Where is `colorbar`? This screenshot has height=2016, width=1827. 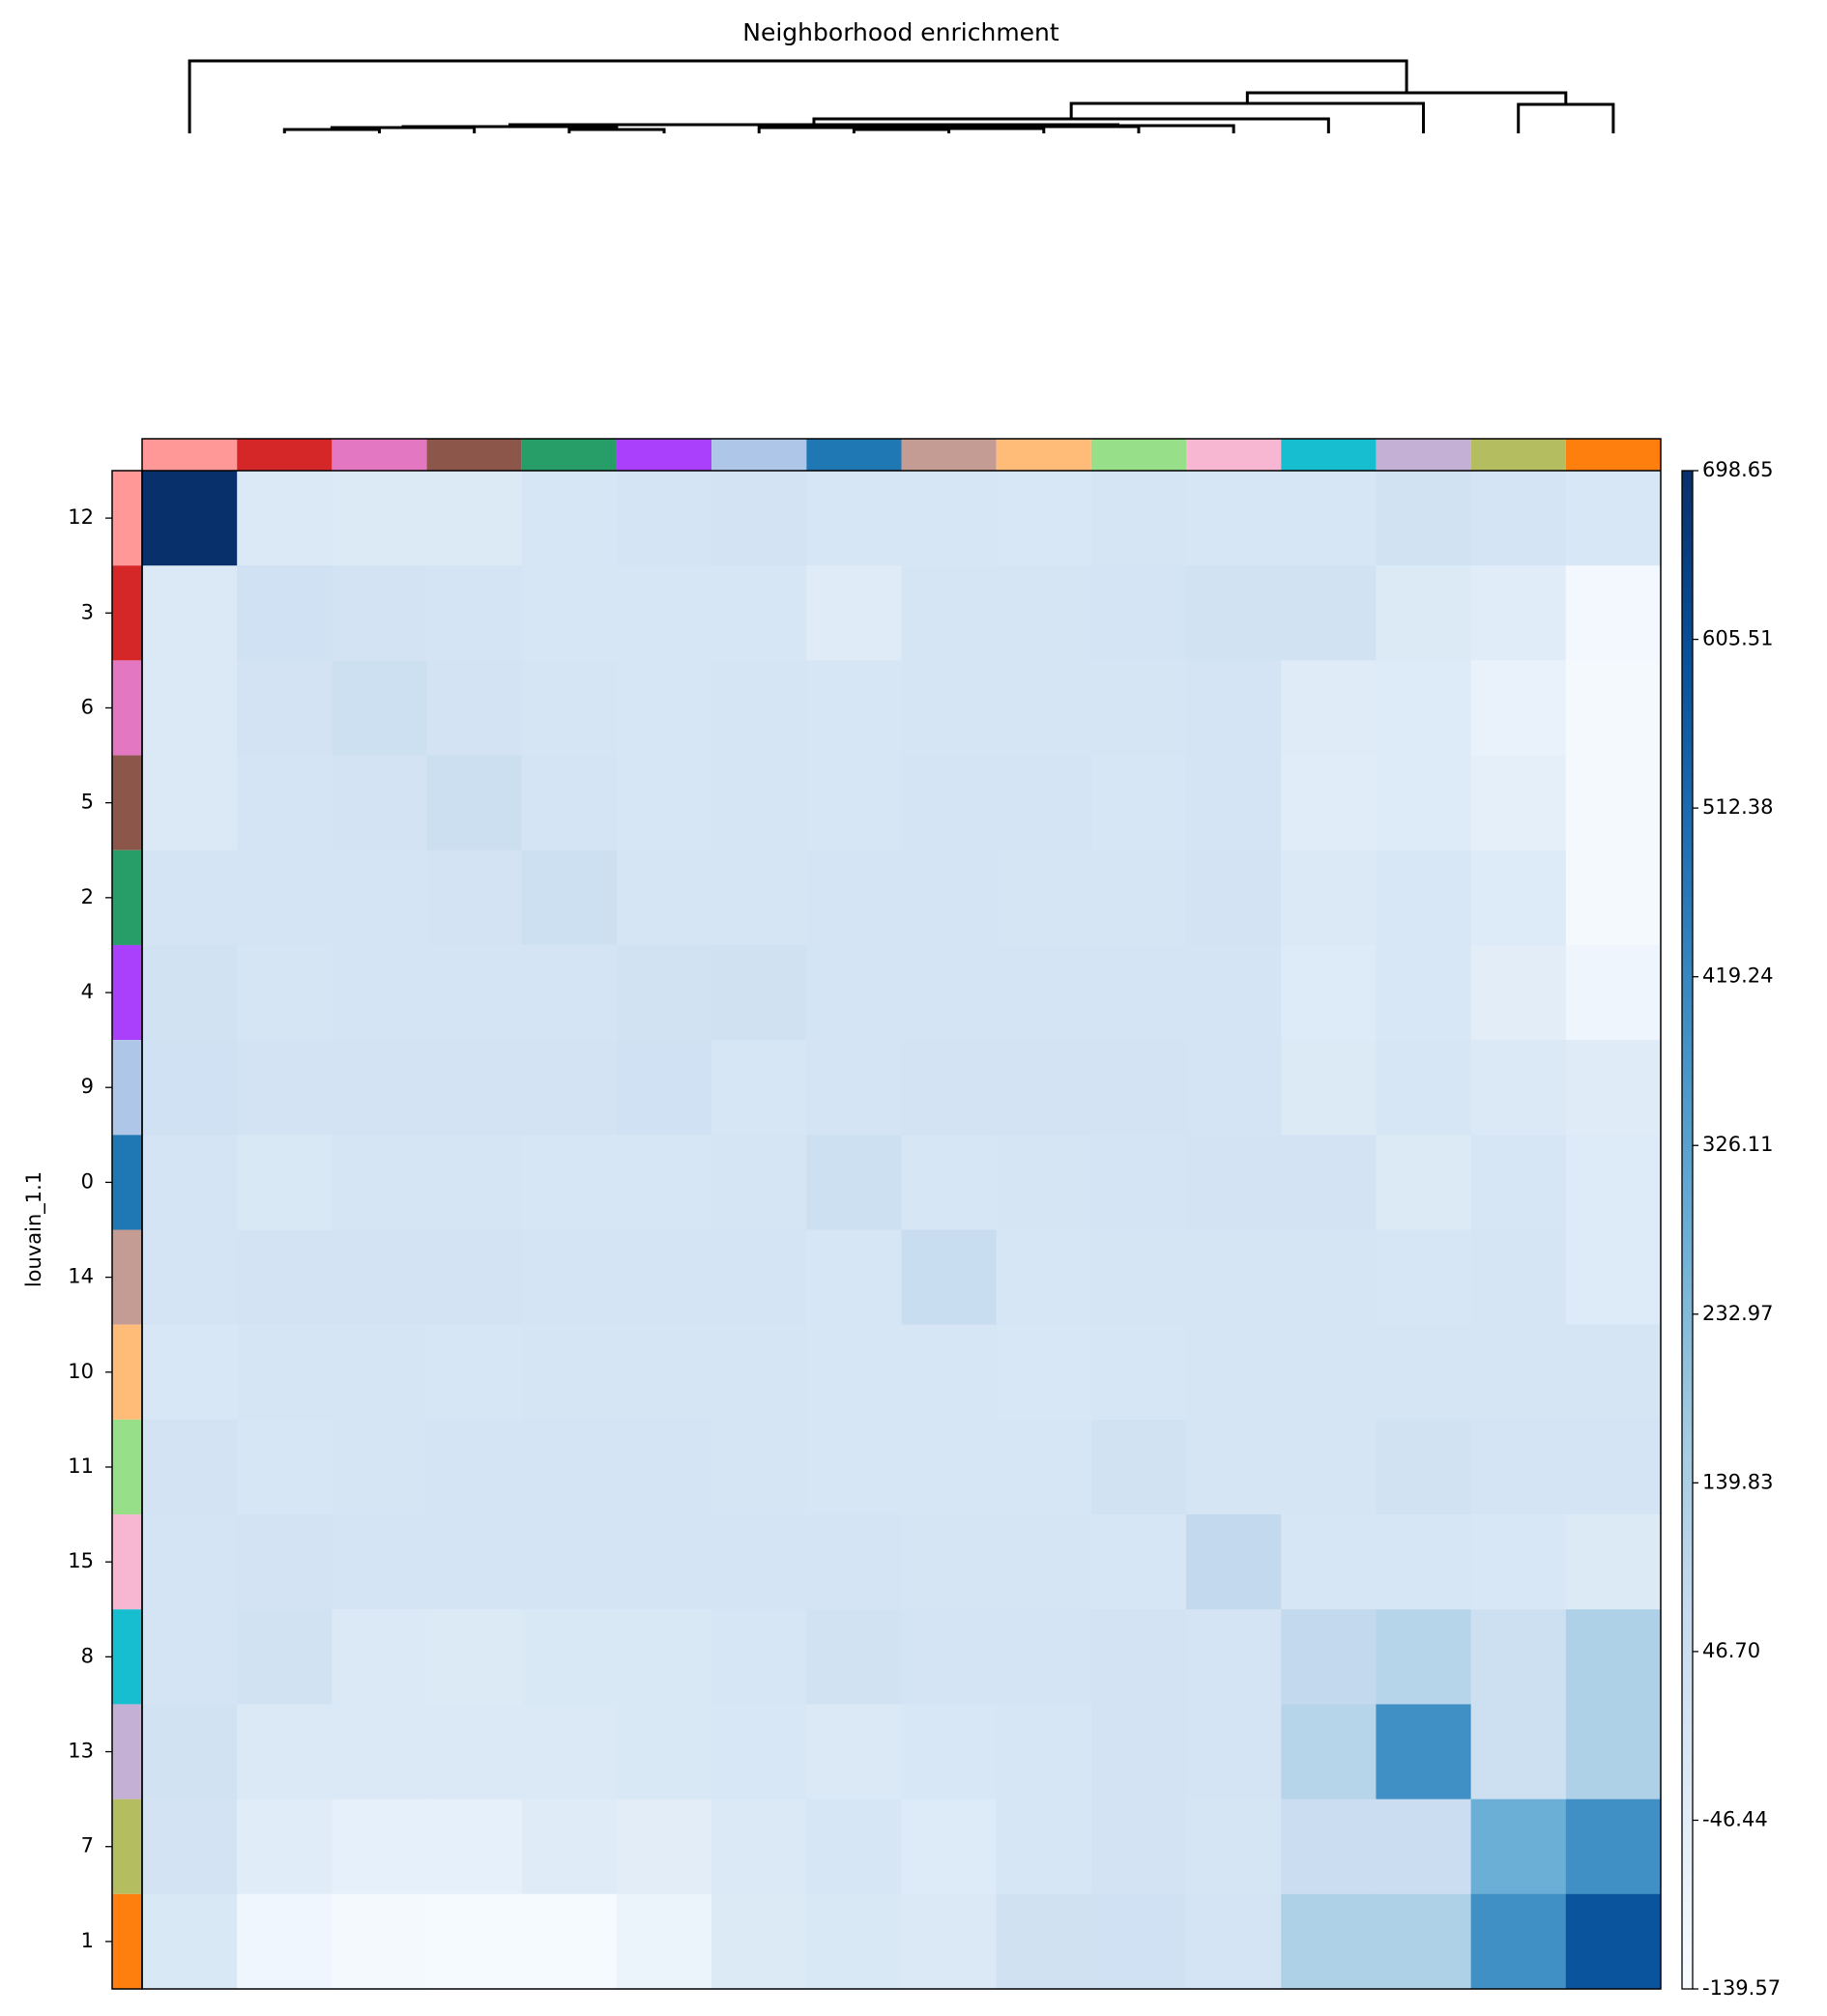
colorbar is located at coordinates (1688, 1230).